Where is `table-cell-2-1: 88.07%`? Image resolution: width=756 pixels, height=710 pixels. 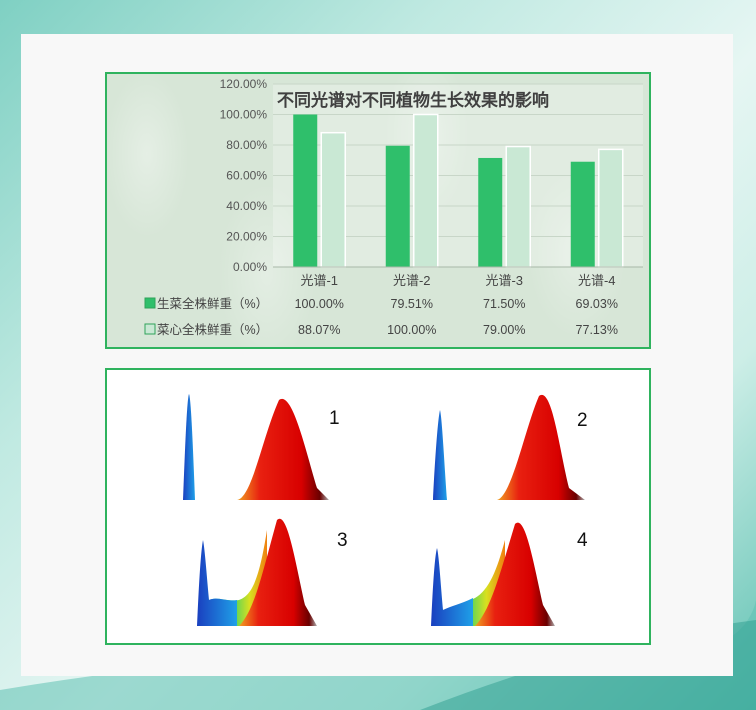 table-cell-2-1: 88.07% is located at coordinates (319, 330).